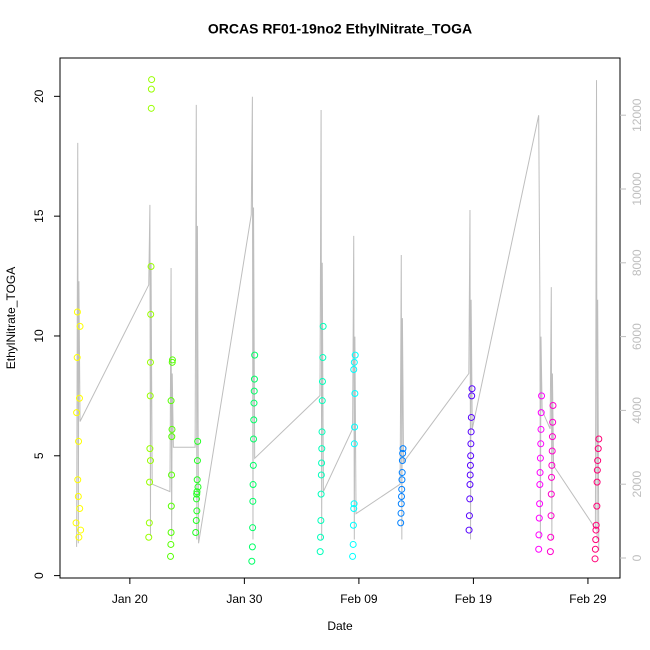 Image resolution: width=650 pixels, height=650 pixels. I want to click on x-tick-label: Feb 19, so click(474, 599).